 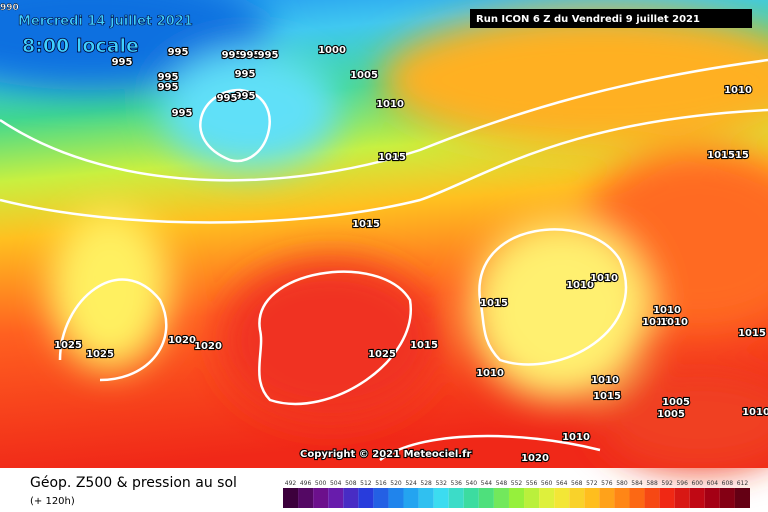 What do you see at coordinates (698, 483) in the screenshot?
I see `legend-label: 600` at bounding box center [698, 483].